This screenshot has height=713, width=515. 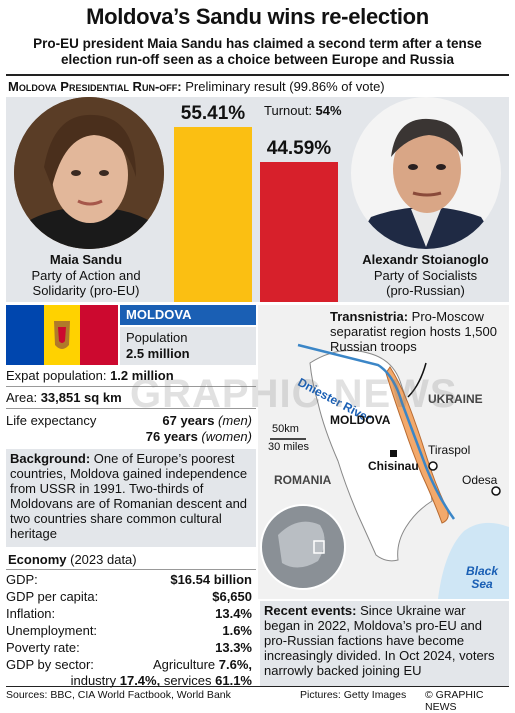 What do you see at coordinates (369, 316) in the screenshot?
I see `transnistria-heading: Transnistria:` at bounding box center [369, 316].